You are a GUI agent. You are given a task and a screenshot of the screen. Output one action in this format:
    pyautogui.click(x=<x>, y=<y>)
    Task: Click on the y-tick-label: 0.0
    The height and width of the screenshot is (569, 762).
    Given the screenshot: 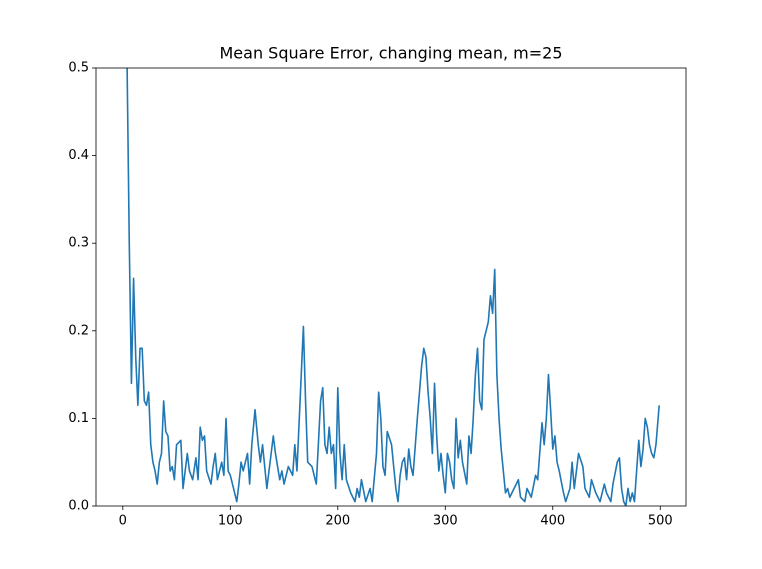 What is the action you would take?
    pyautogui.click(x=78, y=506)
    